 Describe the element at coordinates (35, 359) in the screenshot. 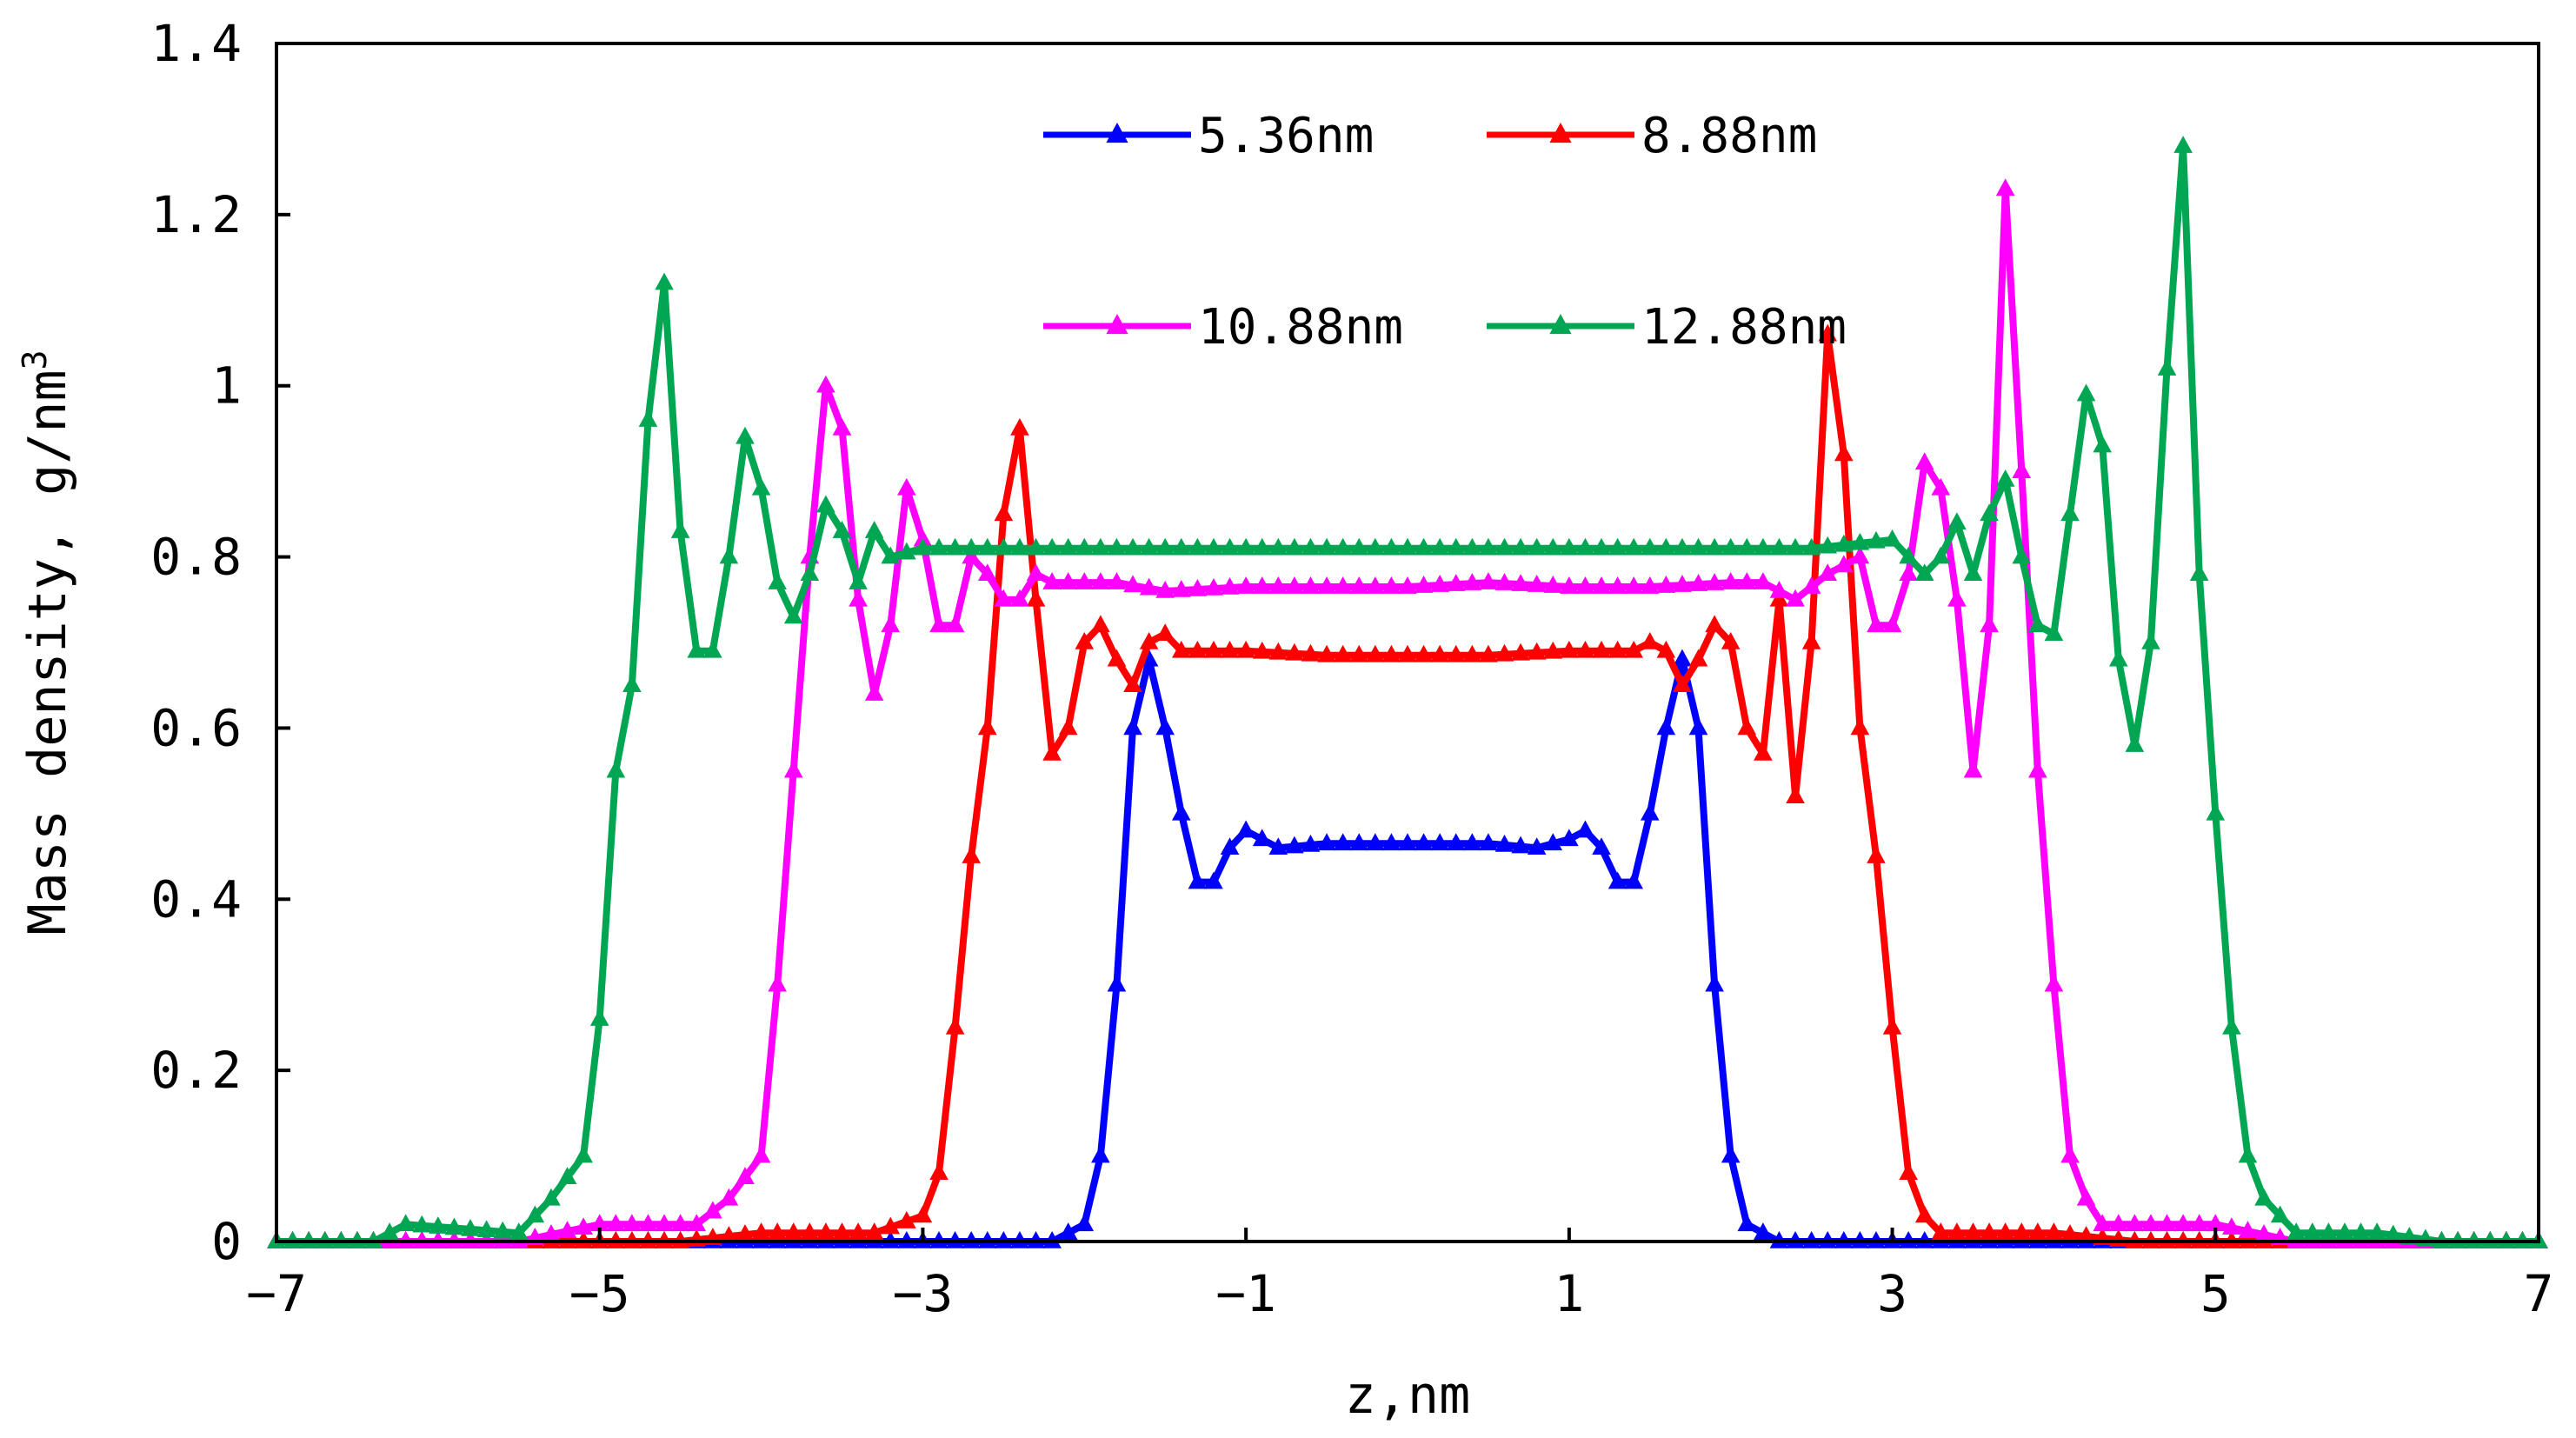

I see `y-axis-title-superscript: 3` at that location.